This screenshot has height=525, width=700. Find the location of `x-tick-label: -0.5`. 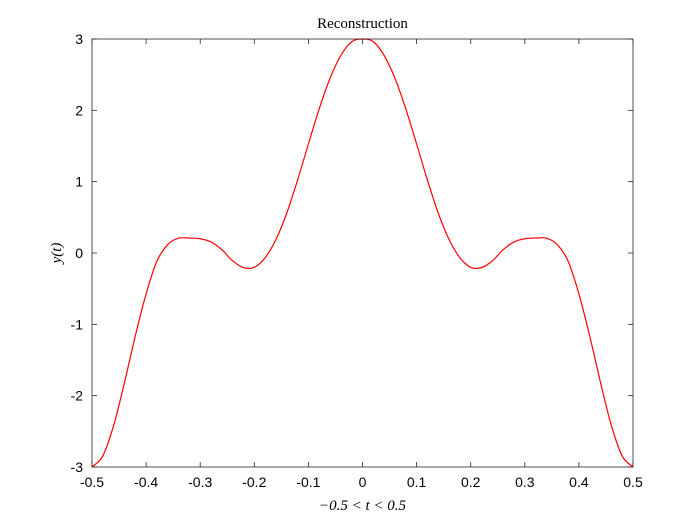

x-tick-label: -0.5 is located at coordinates (92, 482).